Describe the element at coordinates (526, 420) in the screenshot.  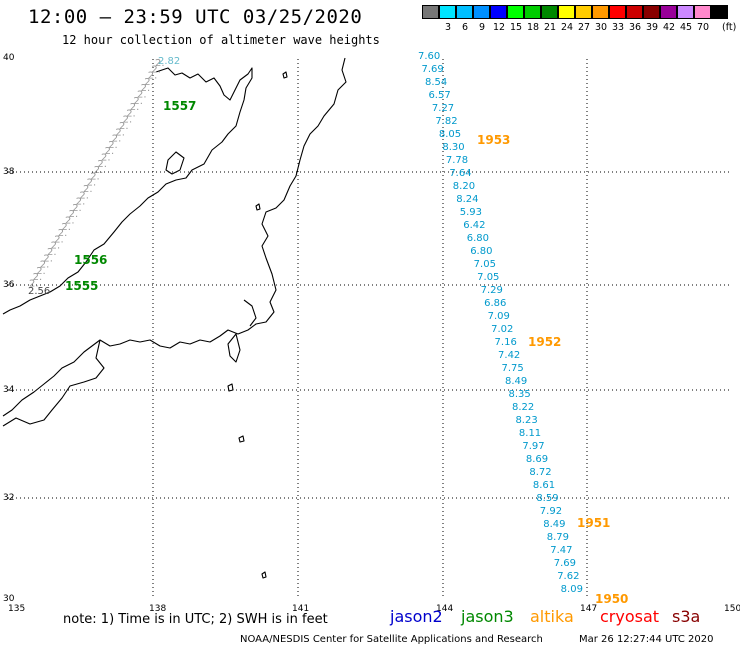
I see `east-track-value: 8.23` at that location.